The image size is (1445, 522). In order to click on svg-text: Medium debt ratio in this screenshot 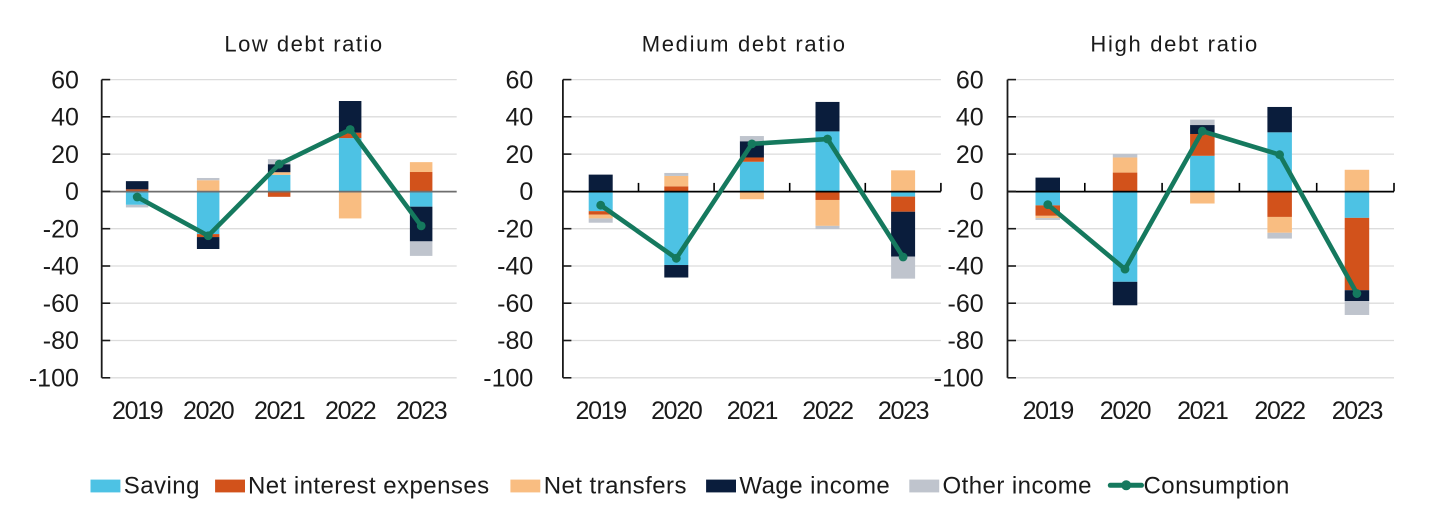, I will do `click(744, 44)`.